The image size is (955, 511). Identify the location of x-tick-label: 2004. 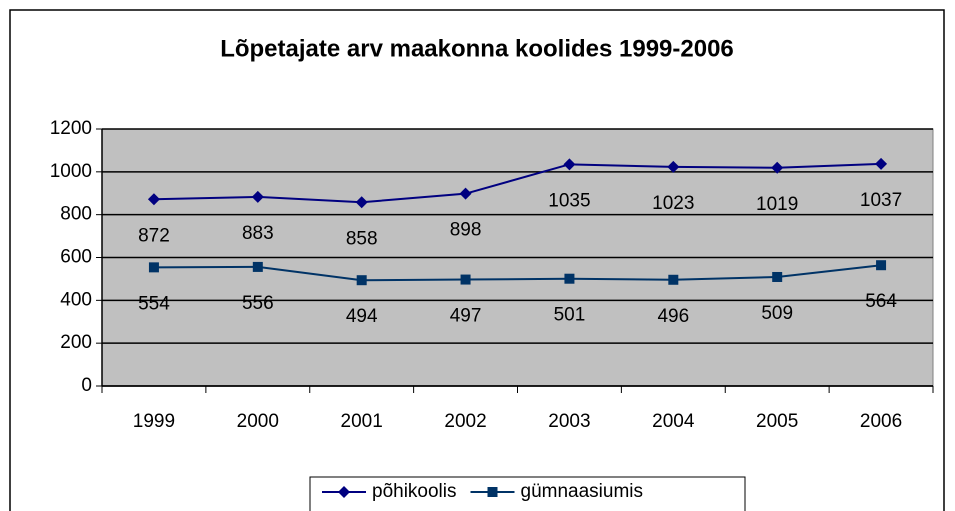
(673, 421).